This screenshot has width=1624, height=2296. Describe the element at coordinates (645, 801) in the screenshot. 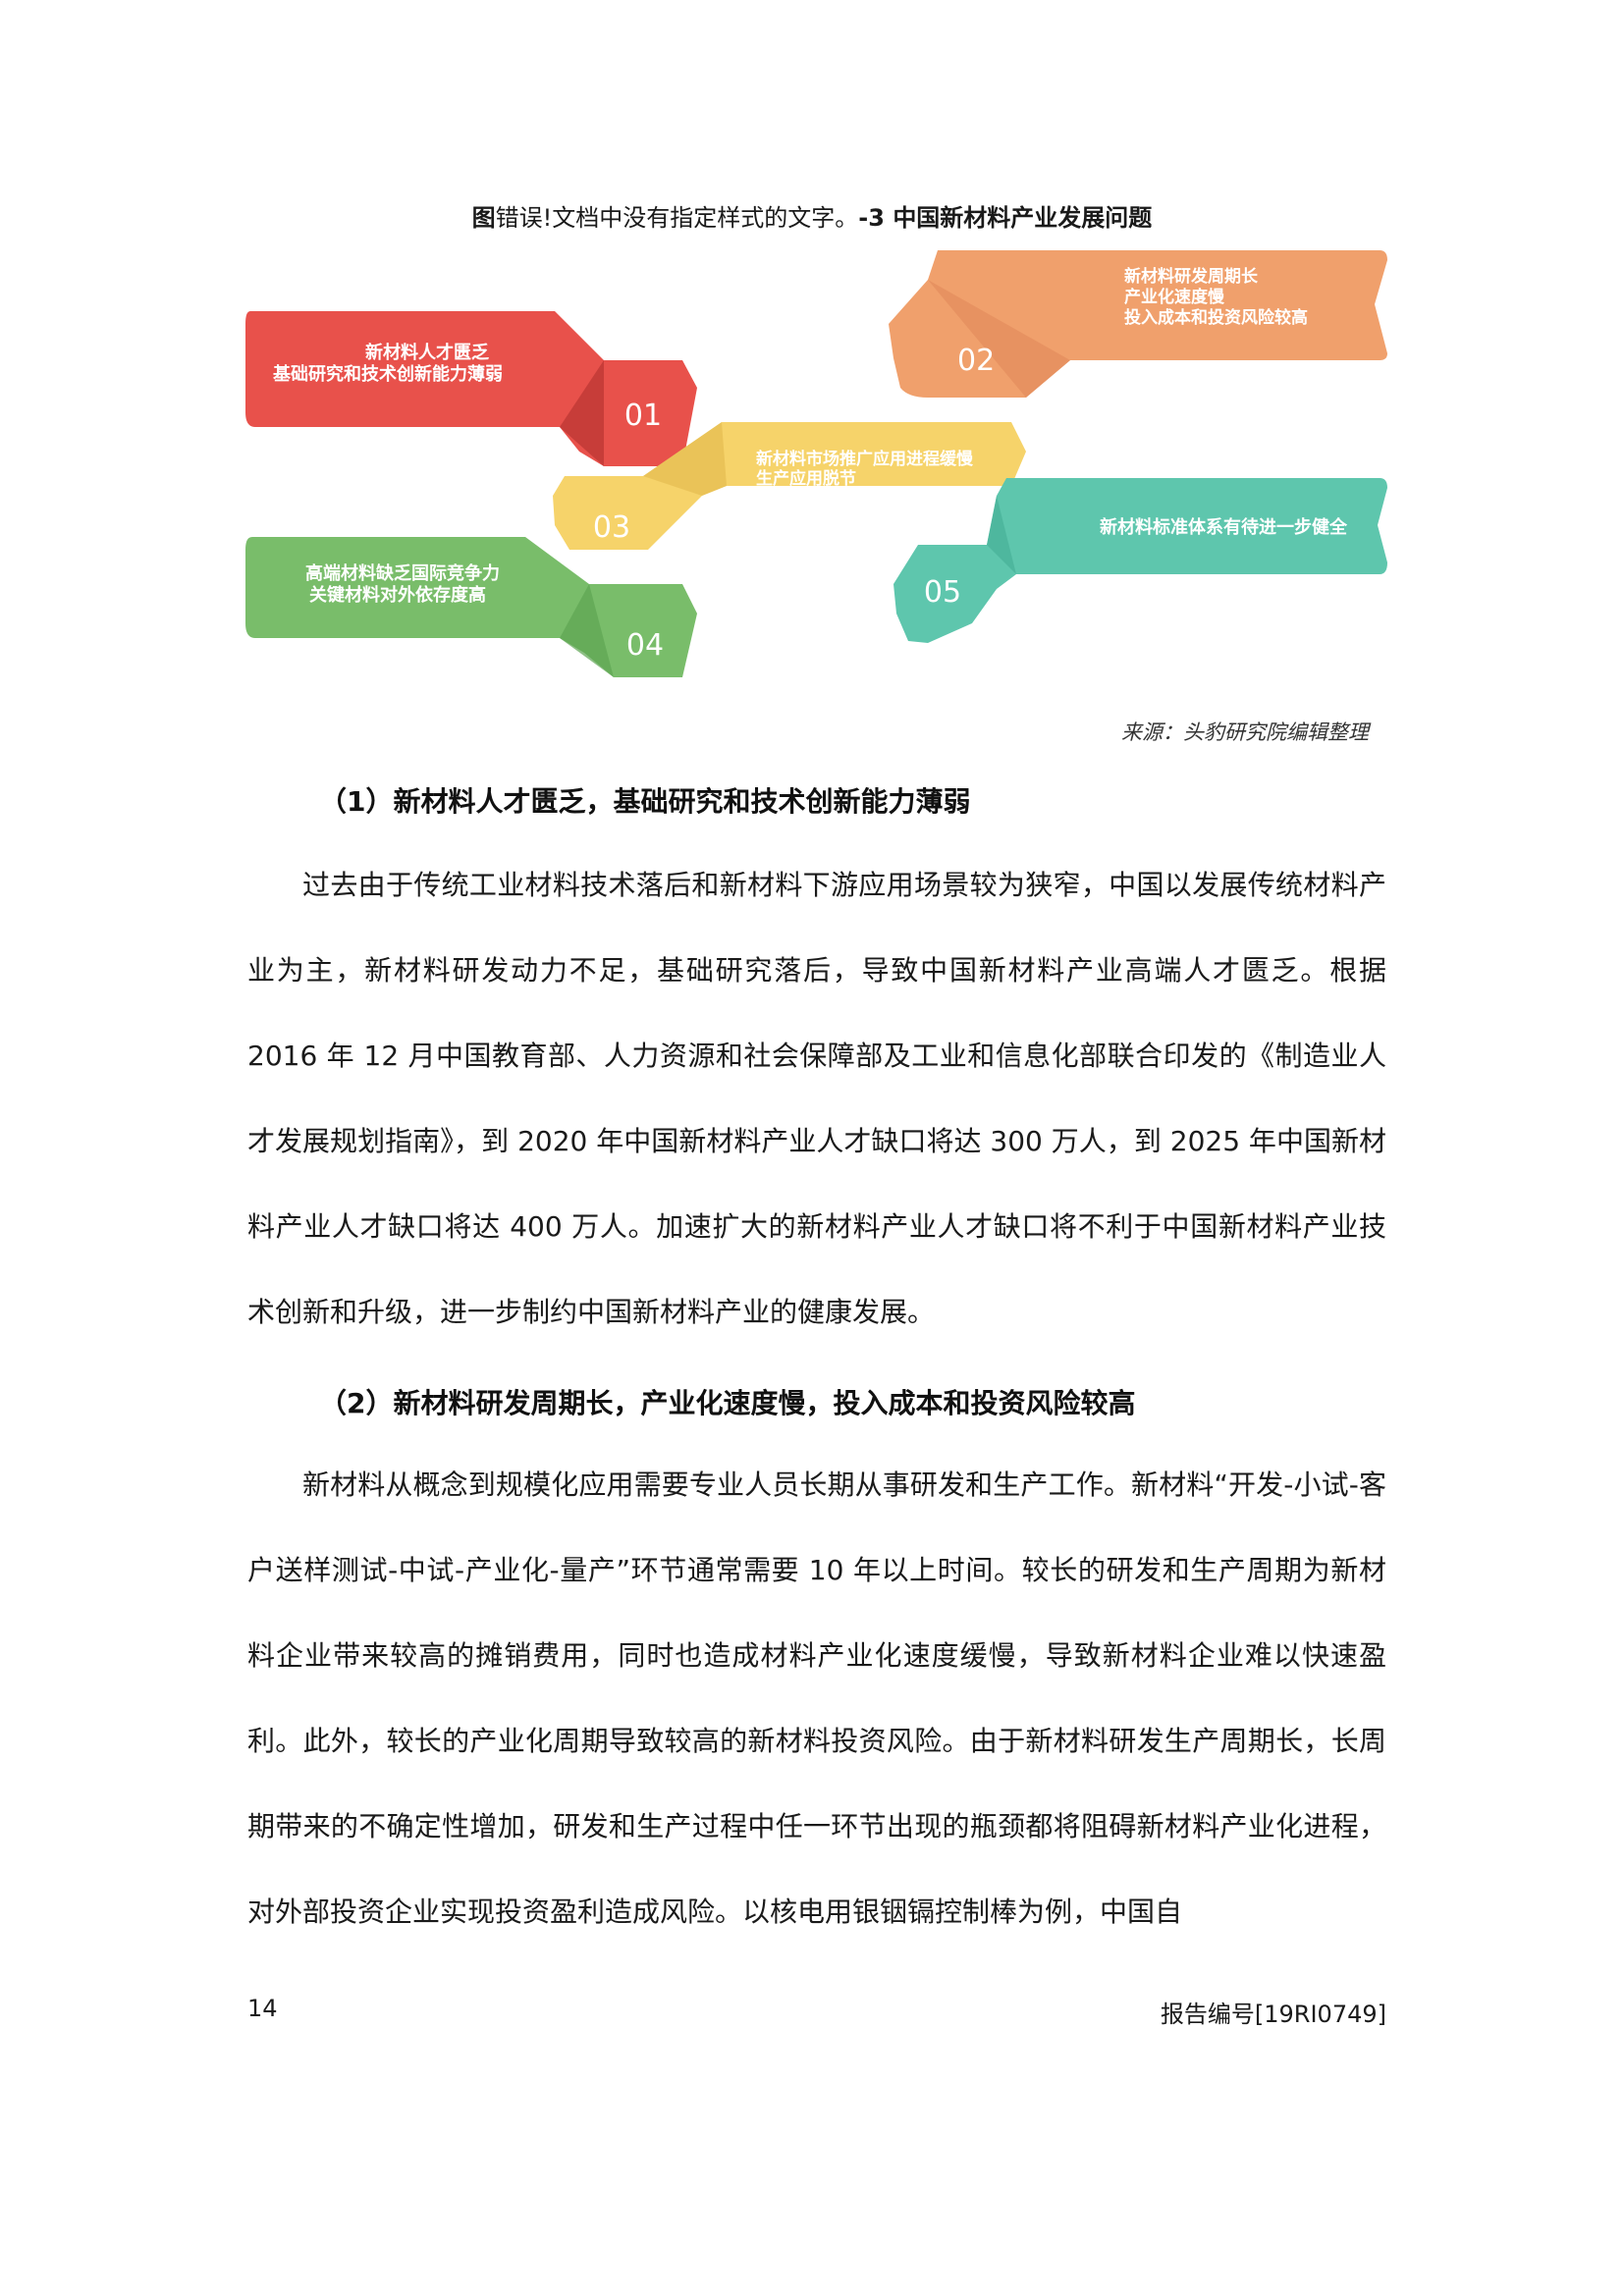

I see `section-1-heading: （1）新材料人才匮乏，基础研究和技术创新能力薄弱` at that location.